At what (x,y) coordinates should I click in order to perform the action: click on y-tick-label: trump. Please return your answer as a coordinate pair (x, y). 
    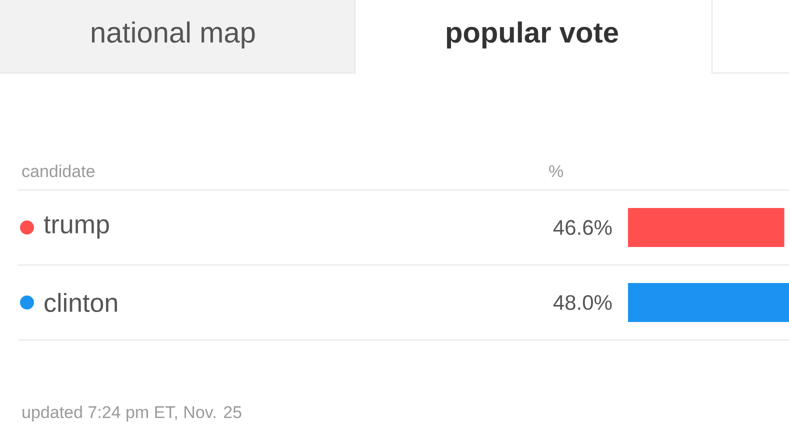
    Looking at the image, I should click on (76, 227).